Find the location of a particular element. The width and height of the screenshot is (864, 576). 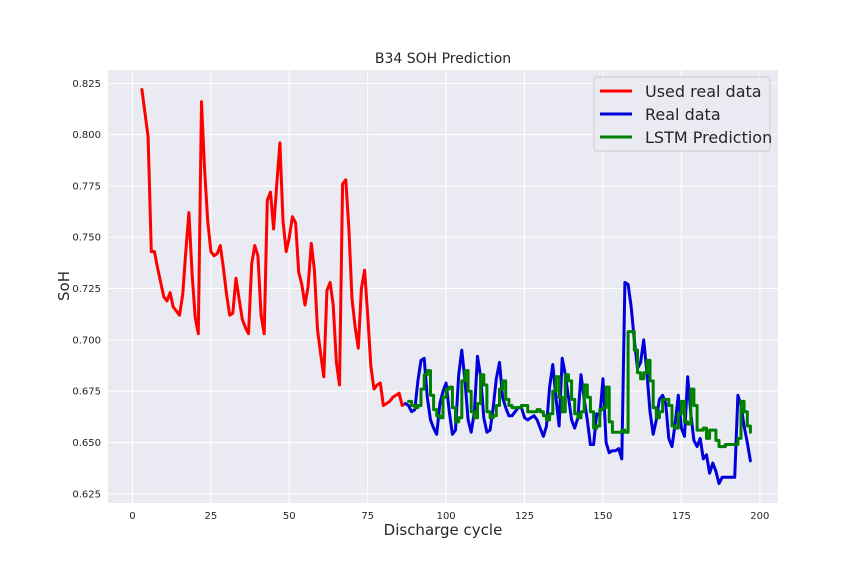

y-tick-label: 0.775 is located at coordinates (86, 186).